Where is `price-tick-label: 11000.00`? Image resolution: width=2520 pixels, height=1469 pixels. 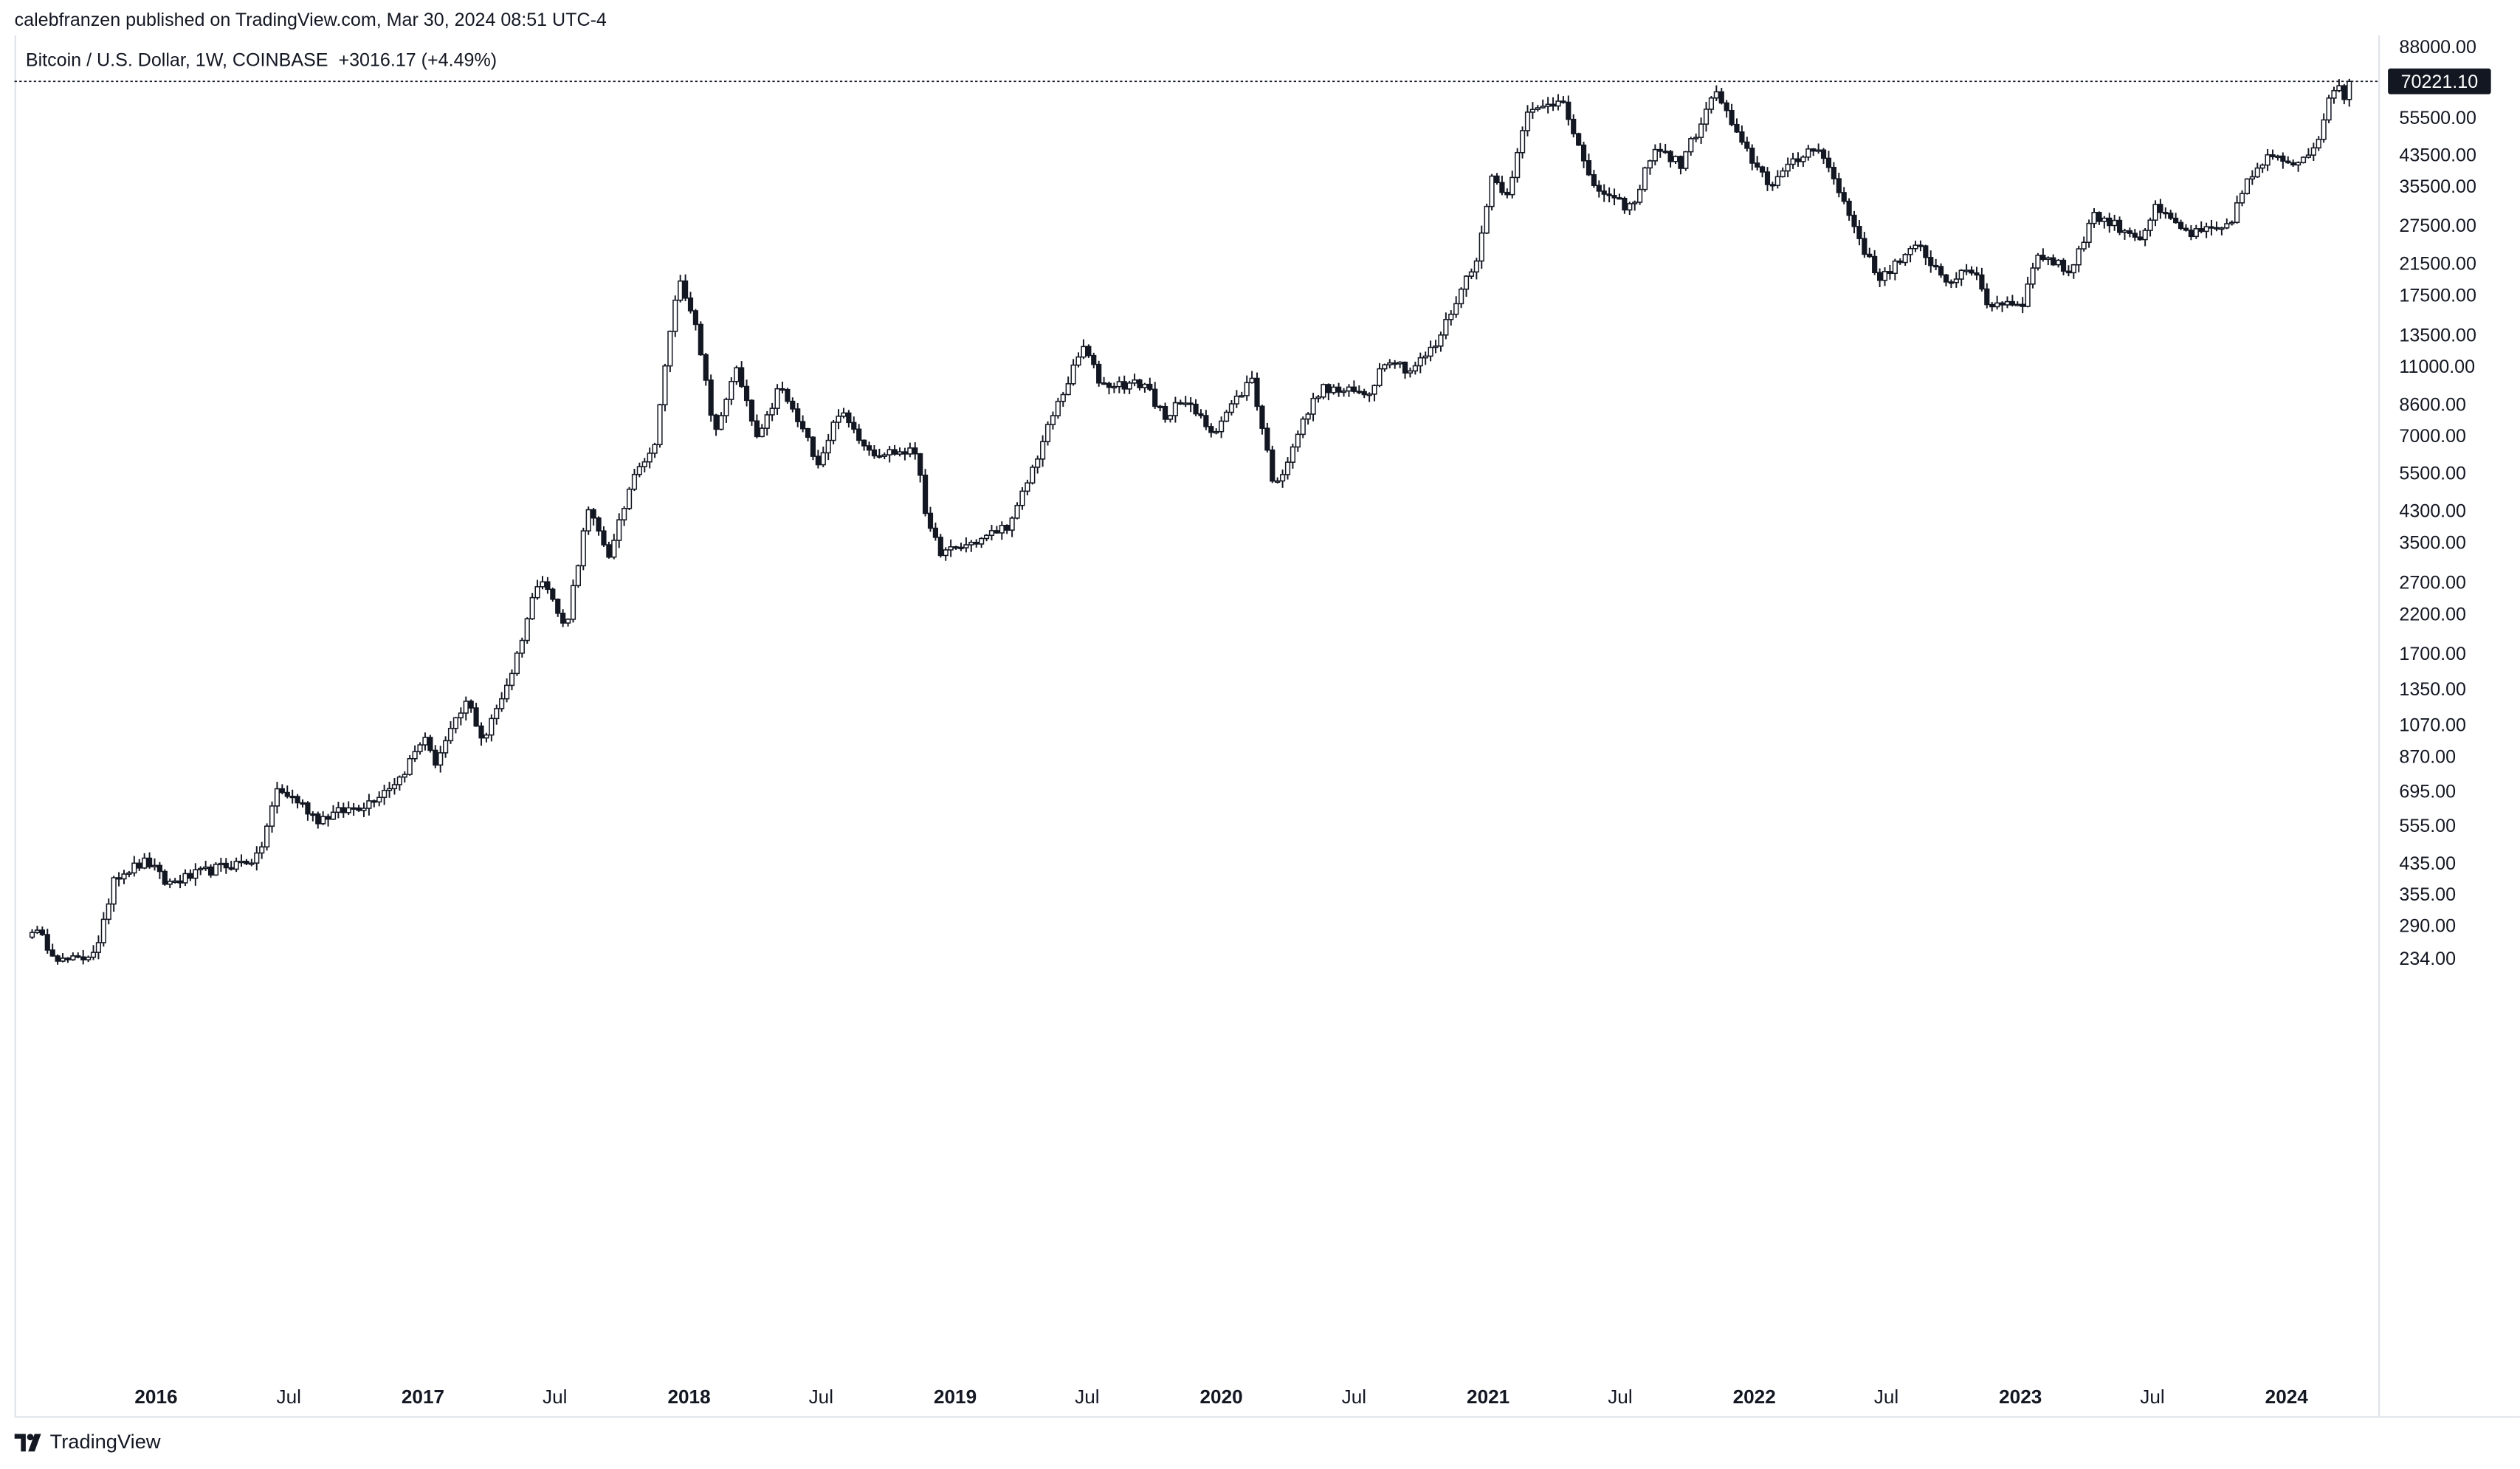 price-tick-label: 11000.00 is located at coordinates (2437, 367).